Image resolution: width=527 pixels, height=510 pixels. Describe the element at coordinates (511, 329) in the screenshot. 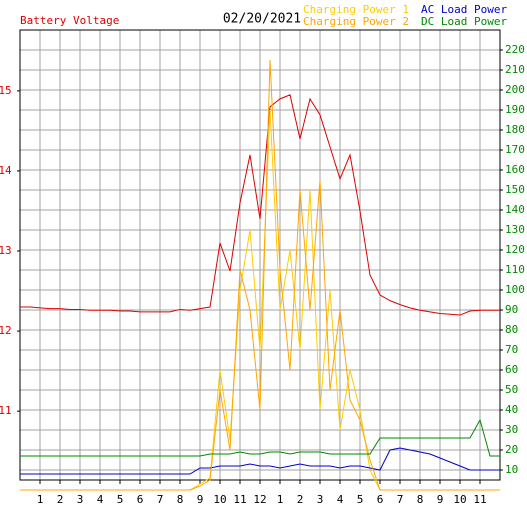

I see `y2-tick-label: 80` at that location.